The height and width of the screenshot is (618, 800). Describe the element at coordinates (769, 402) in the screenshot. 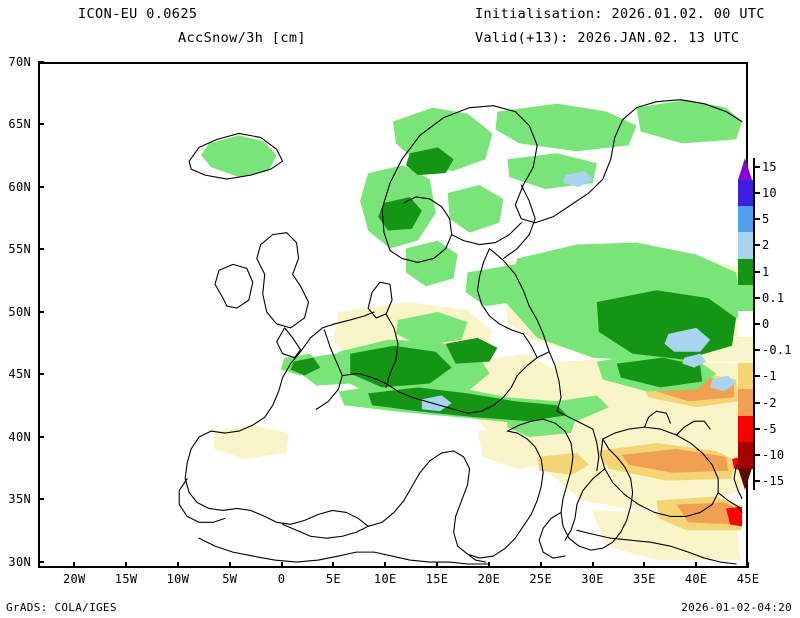

I see `colorbar-label: -2` at that location.